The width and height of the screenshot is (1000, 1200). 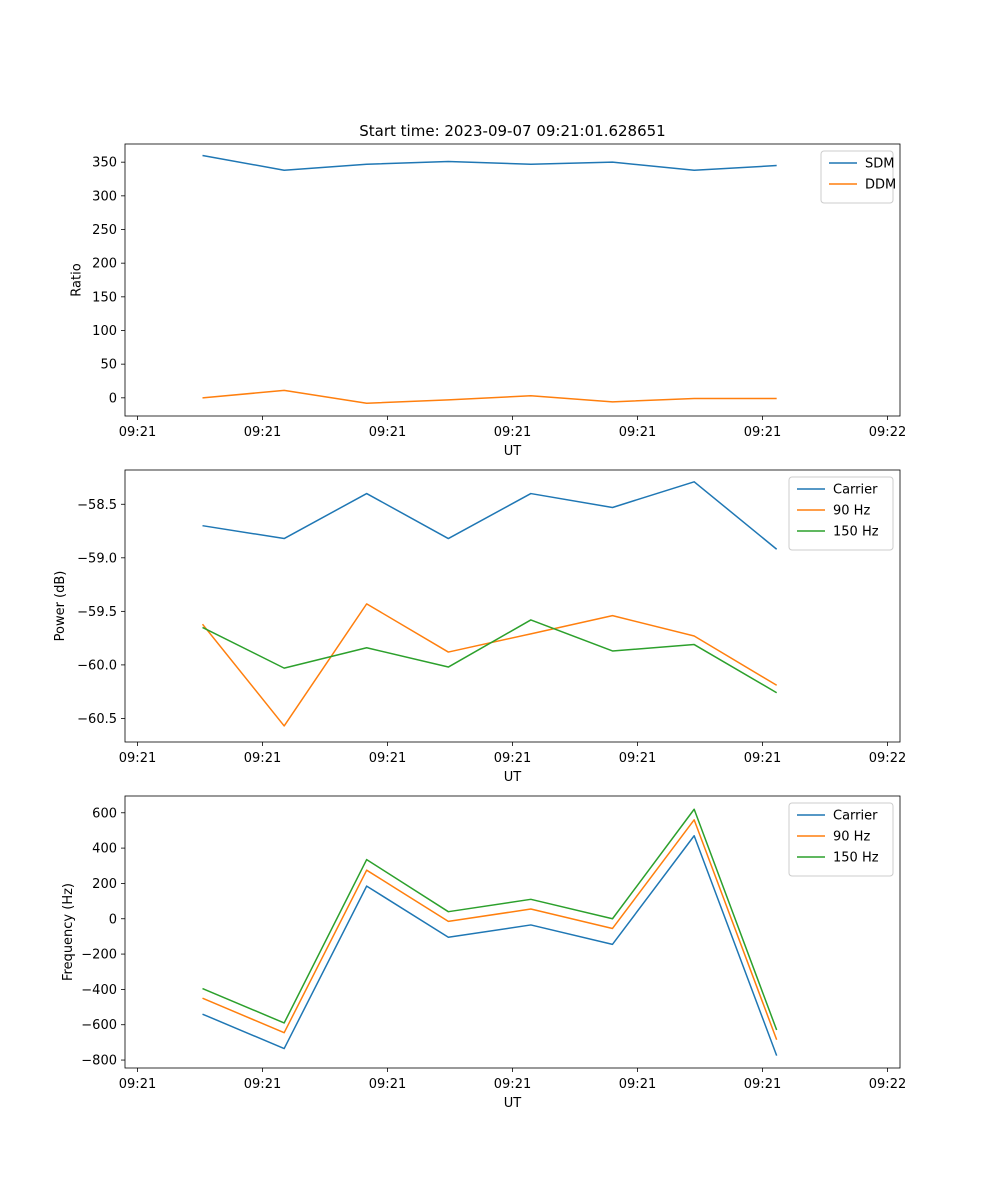 What do you see at coordinates (99, 1025) in the screenshot?
I see `y-tick-label: −600` at bounding box center [99, 1025].